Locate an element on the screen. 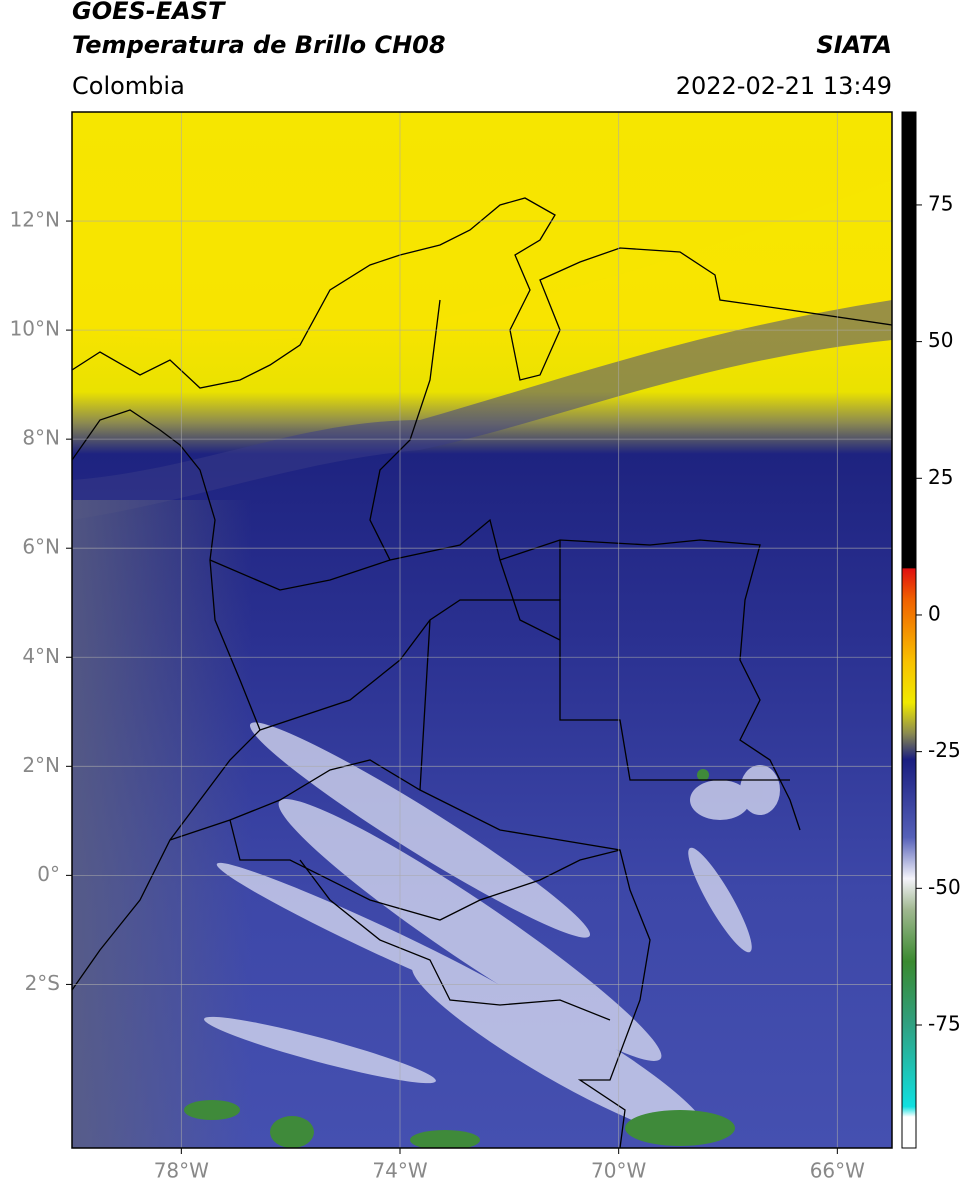 Image resolution: width=966 pixels, height=1194 pixels. y-tick-label: 12°N is located at coordinates (35, 220).